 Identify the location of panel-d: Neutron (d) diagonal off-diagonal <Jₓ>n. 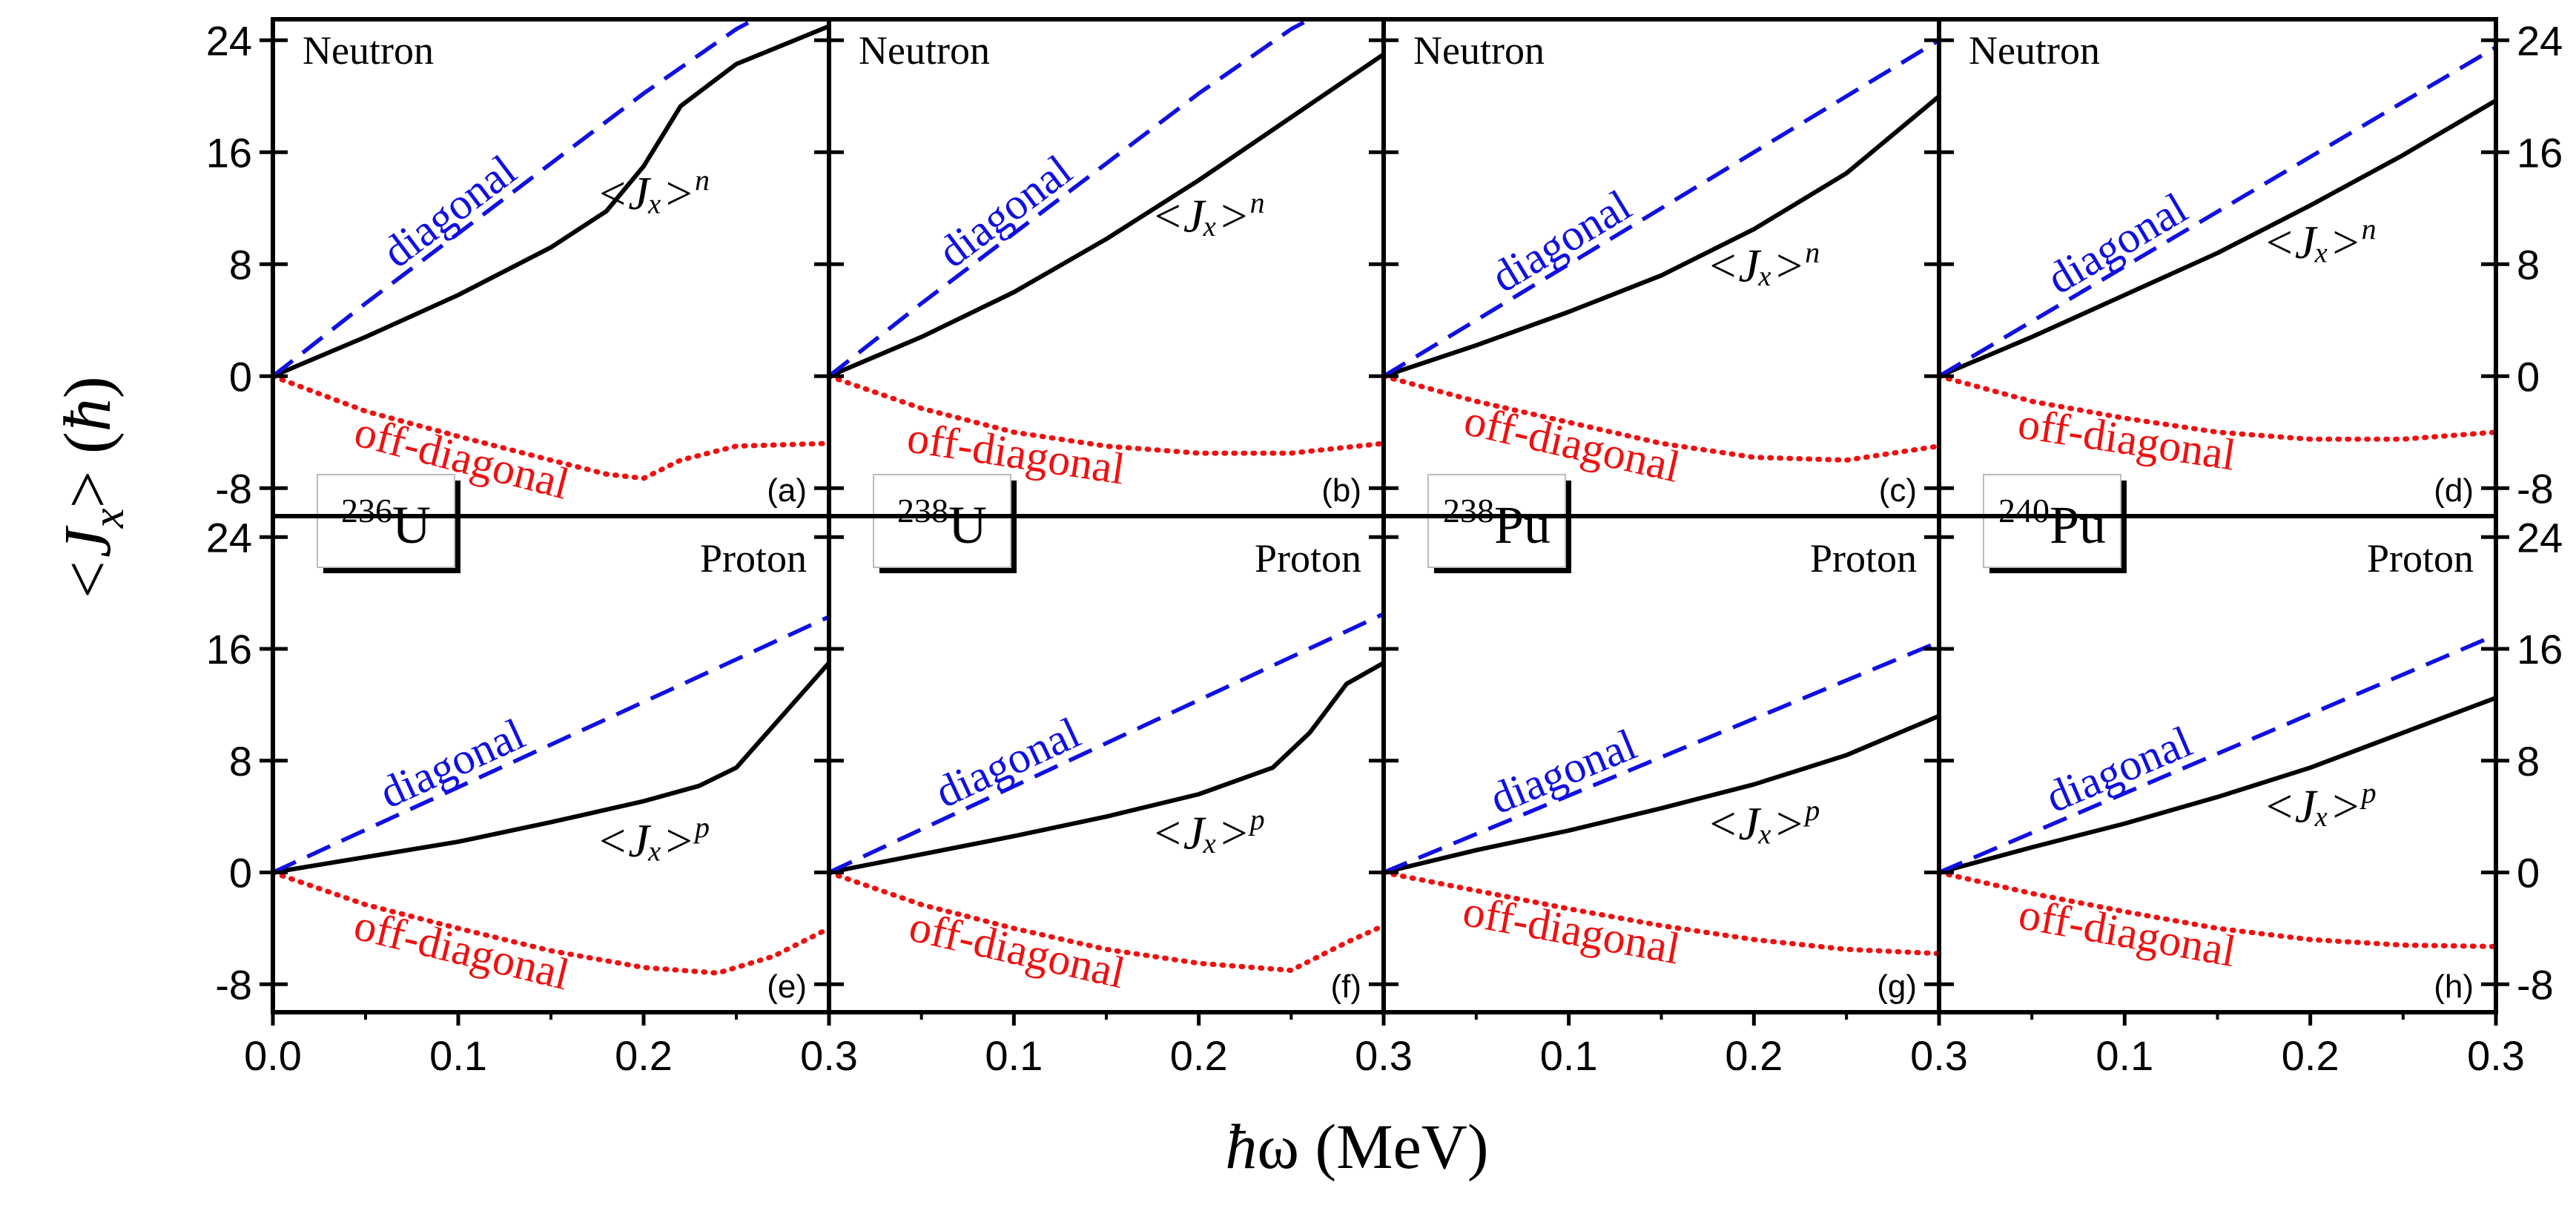
(2217, 268).